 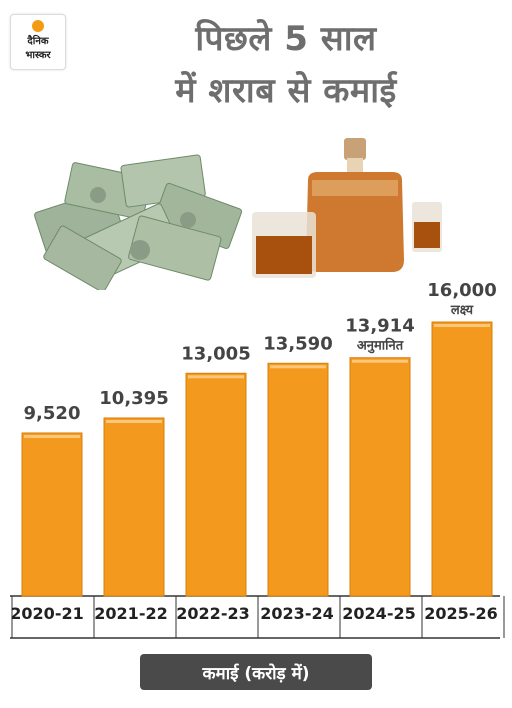 What do you see at coordinates (347, 208) in the screenshot?
I see `whiskey-bottle-illustration` at bounding box center [347, 208].